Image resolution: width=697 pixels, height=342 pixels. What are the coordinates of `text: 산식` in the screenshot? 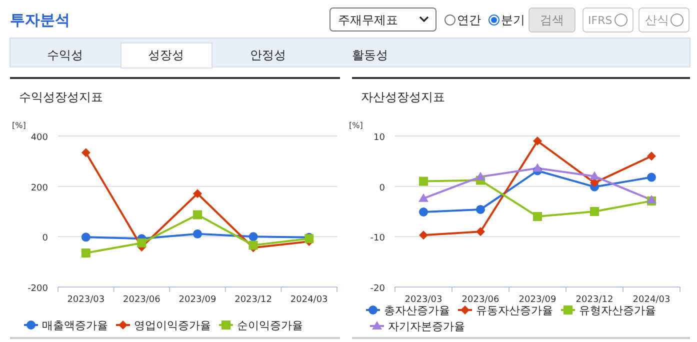 It's located at (657, 20).